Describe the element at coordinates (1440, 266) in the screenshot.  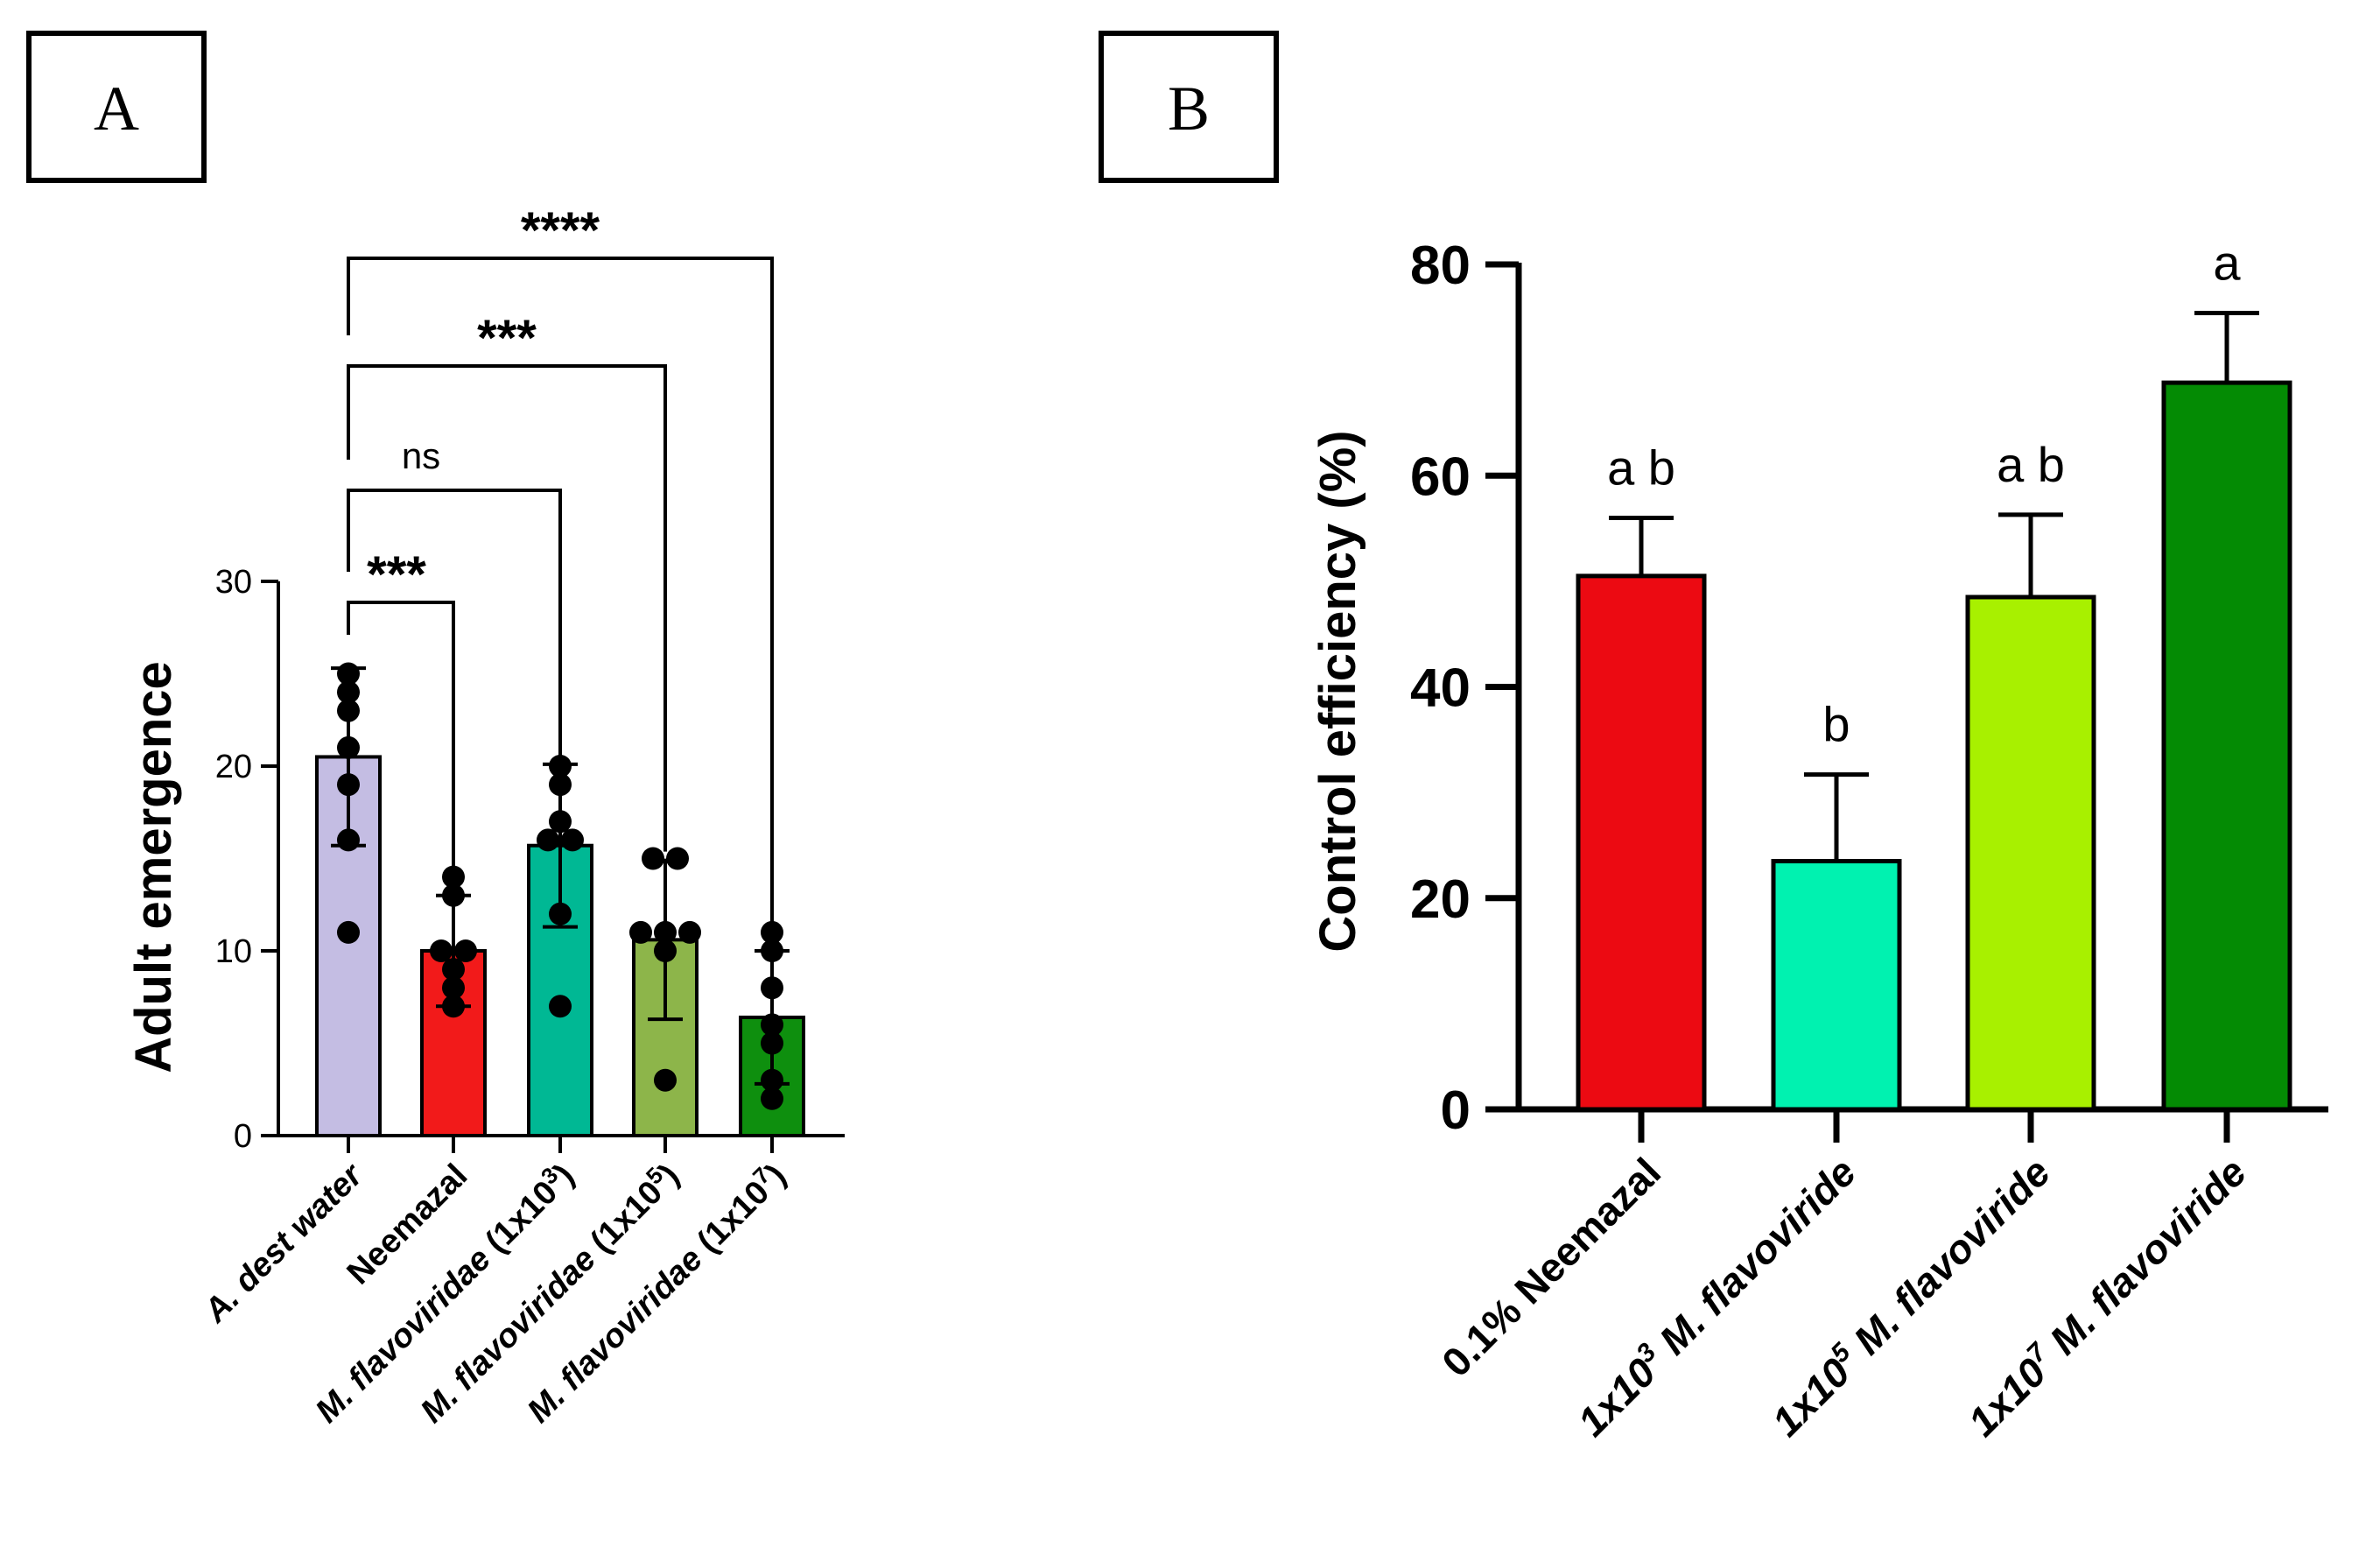
I see `y-tick-label: 80` at that location.